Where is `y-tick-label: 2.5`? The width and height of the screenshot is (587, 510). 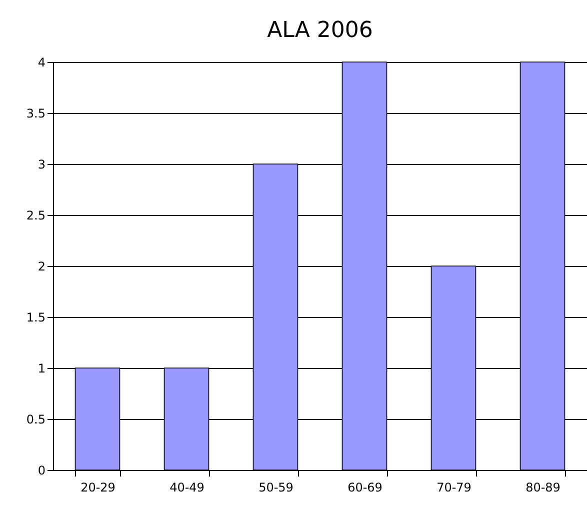
y-tick-label: 2.5 is located at coordinates (36, 215).